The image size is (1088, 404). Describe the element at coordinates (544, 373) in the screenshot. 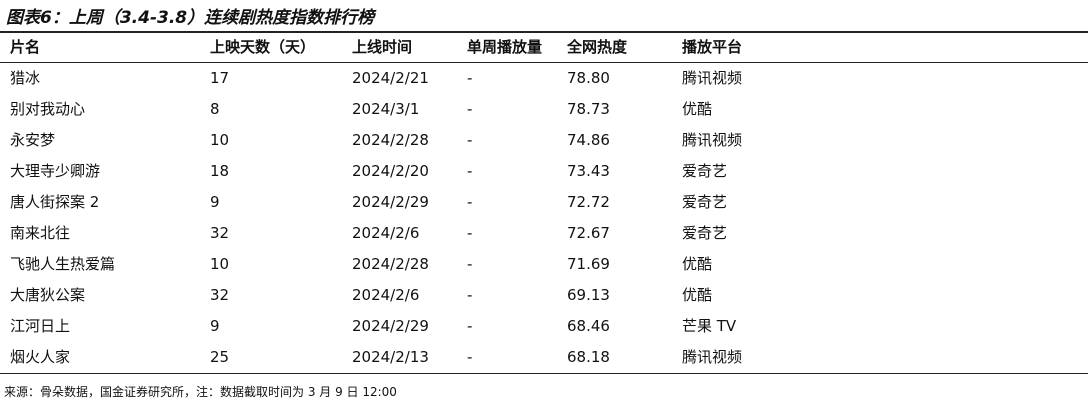

I see `bottom-rule` at that location.